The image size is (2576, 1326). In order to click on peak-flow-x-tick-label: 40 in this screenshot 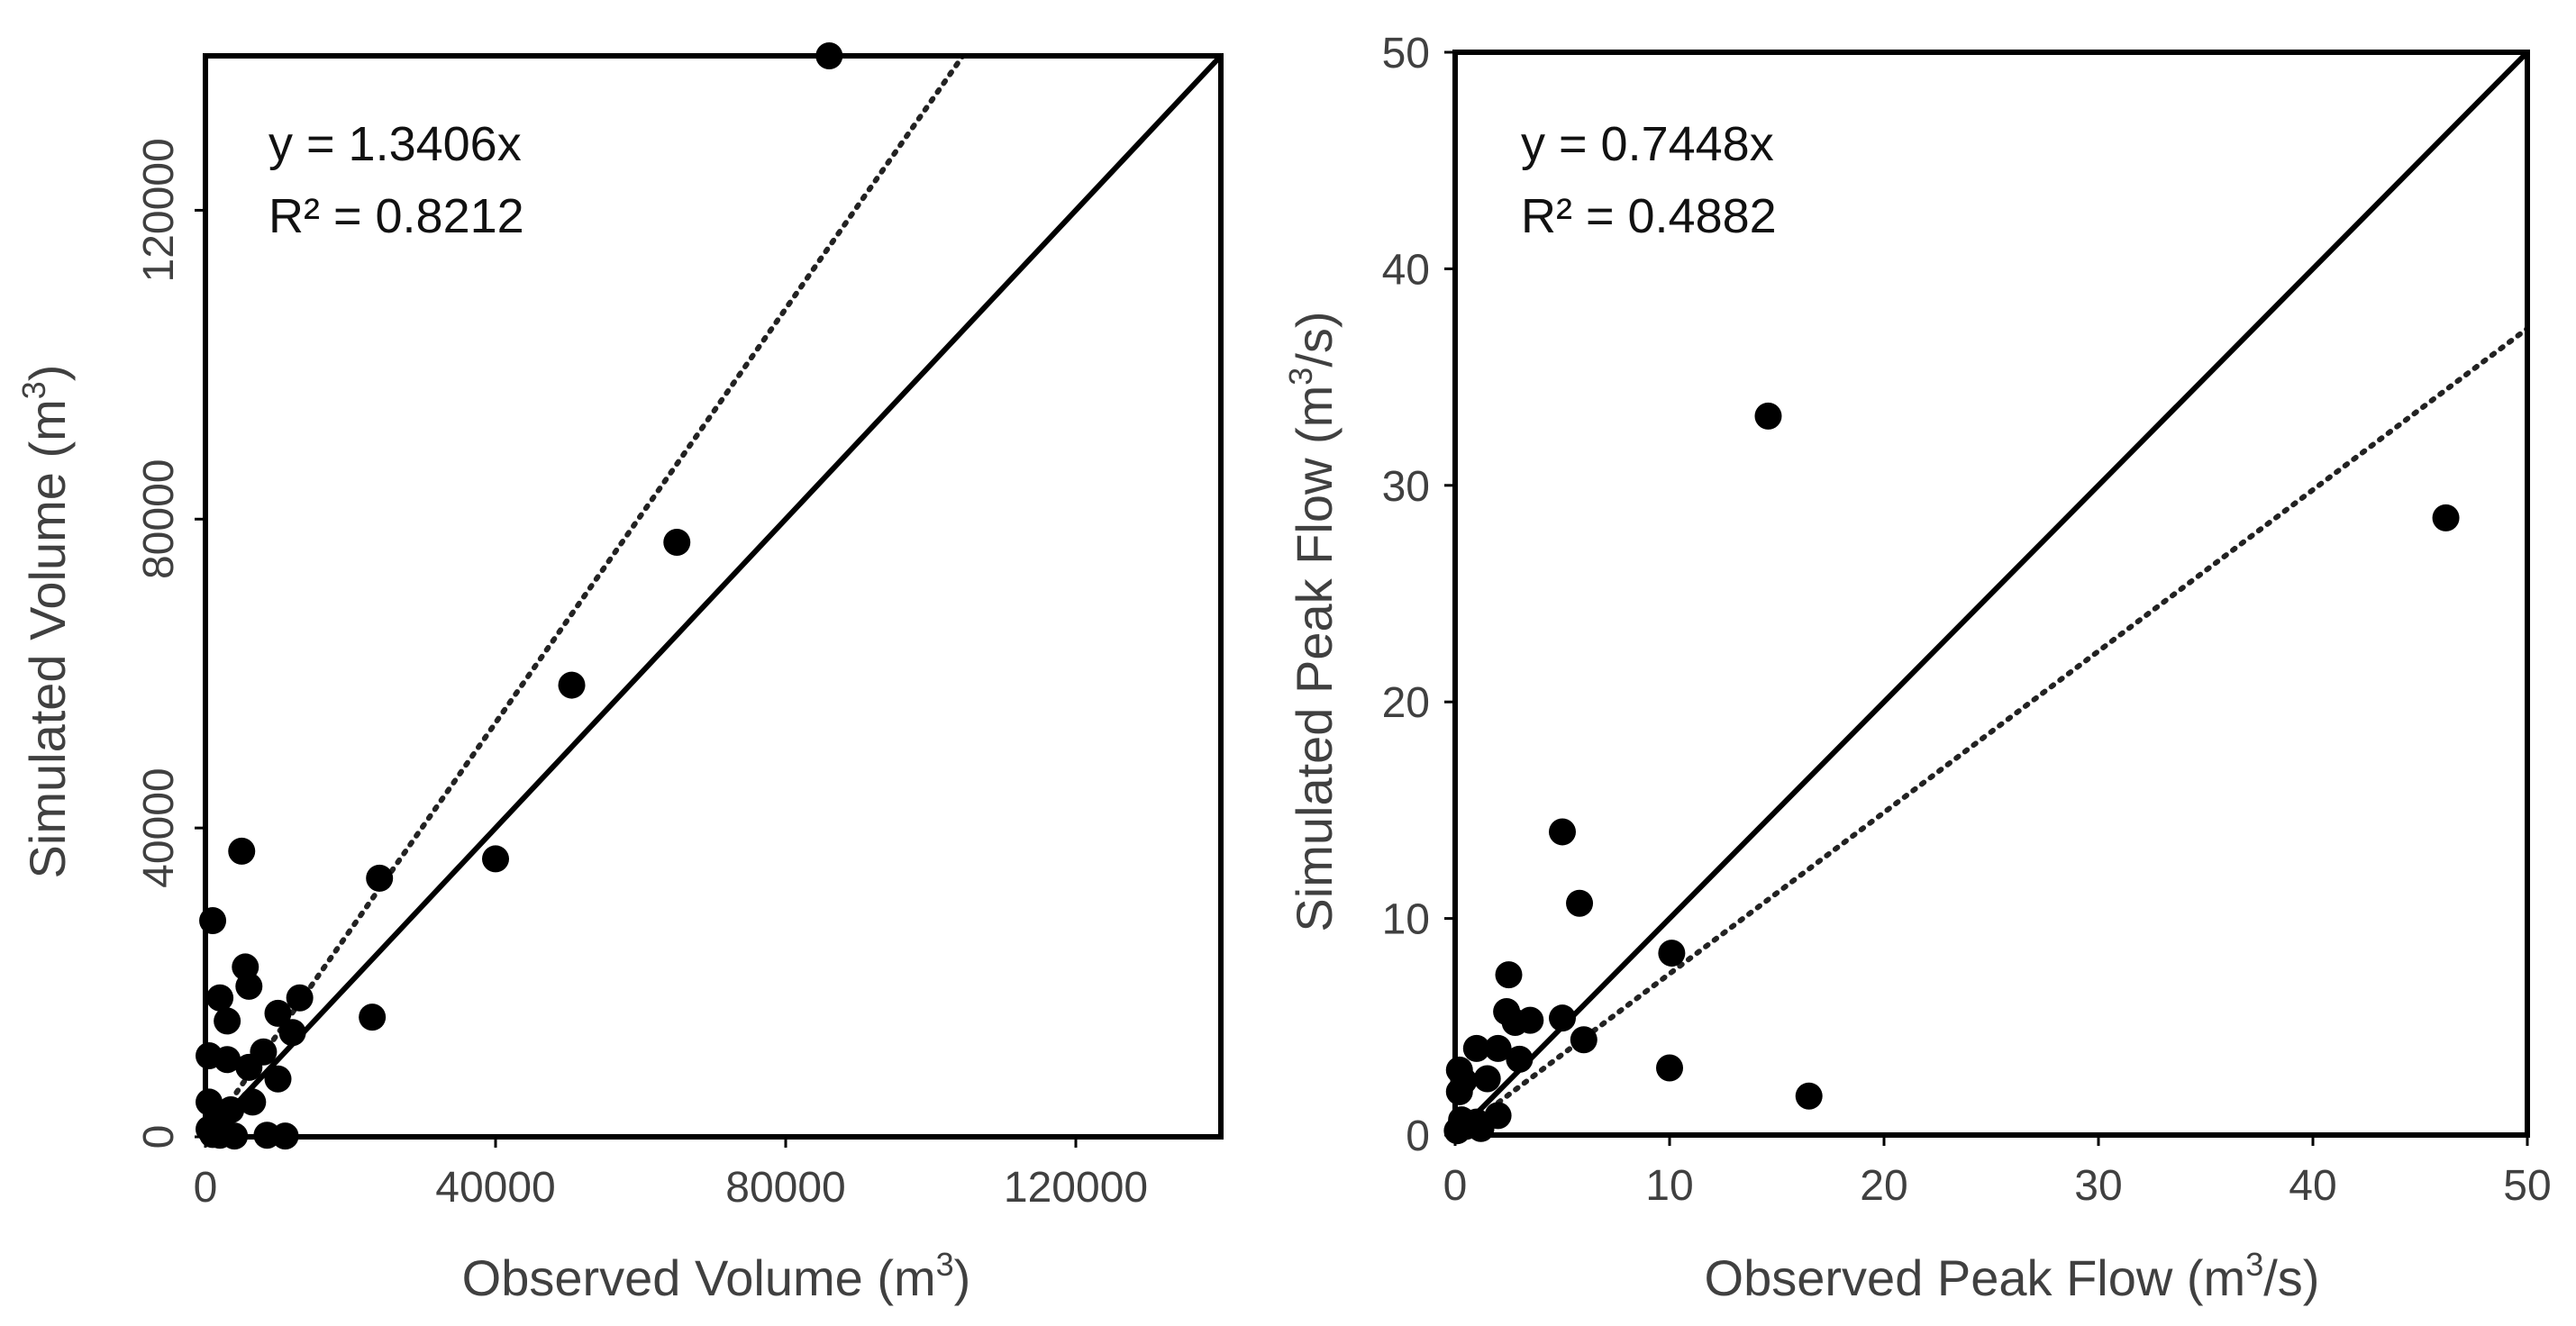, I will do `click(2312, 1186)`.